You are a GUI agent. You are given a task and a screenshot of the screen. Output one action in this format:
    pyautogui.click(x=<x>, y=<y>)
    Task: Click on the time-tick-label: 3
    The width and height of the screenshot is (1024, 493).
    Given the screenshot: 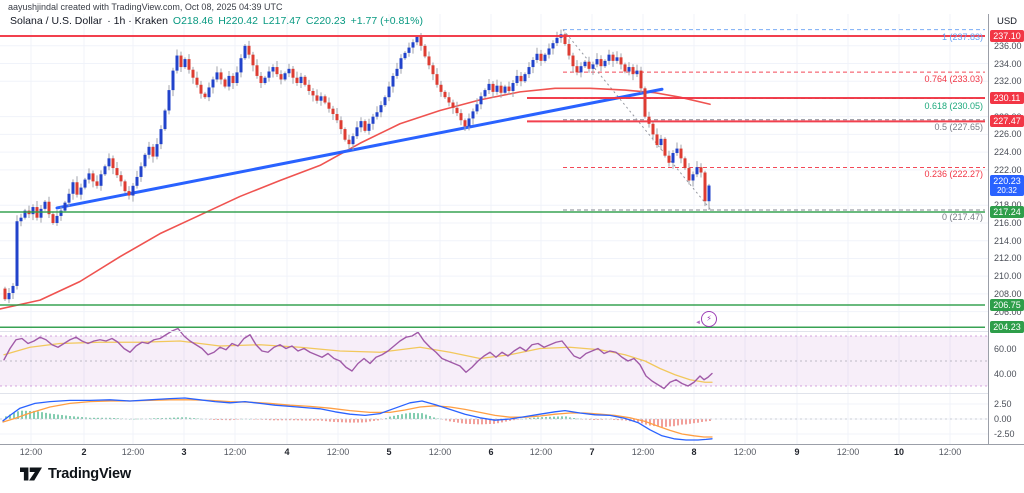 What is the action you would take?
    pyautogui.click(x=184, y=452)
    